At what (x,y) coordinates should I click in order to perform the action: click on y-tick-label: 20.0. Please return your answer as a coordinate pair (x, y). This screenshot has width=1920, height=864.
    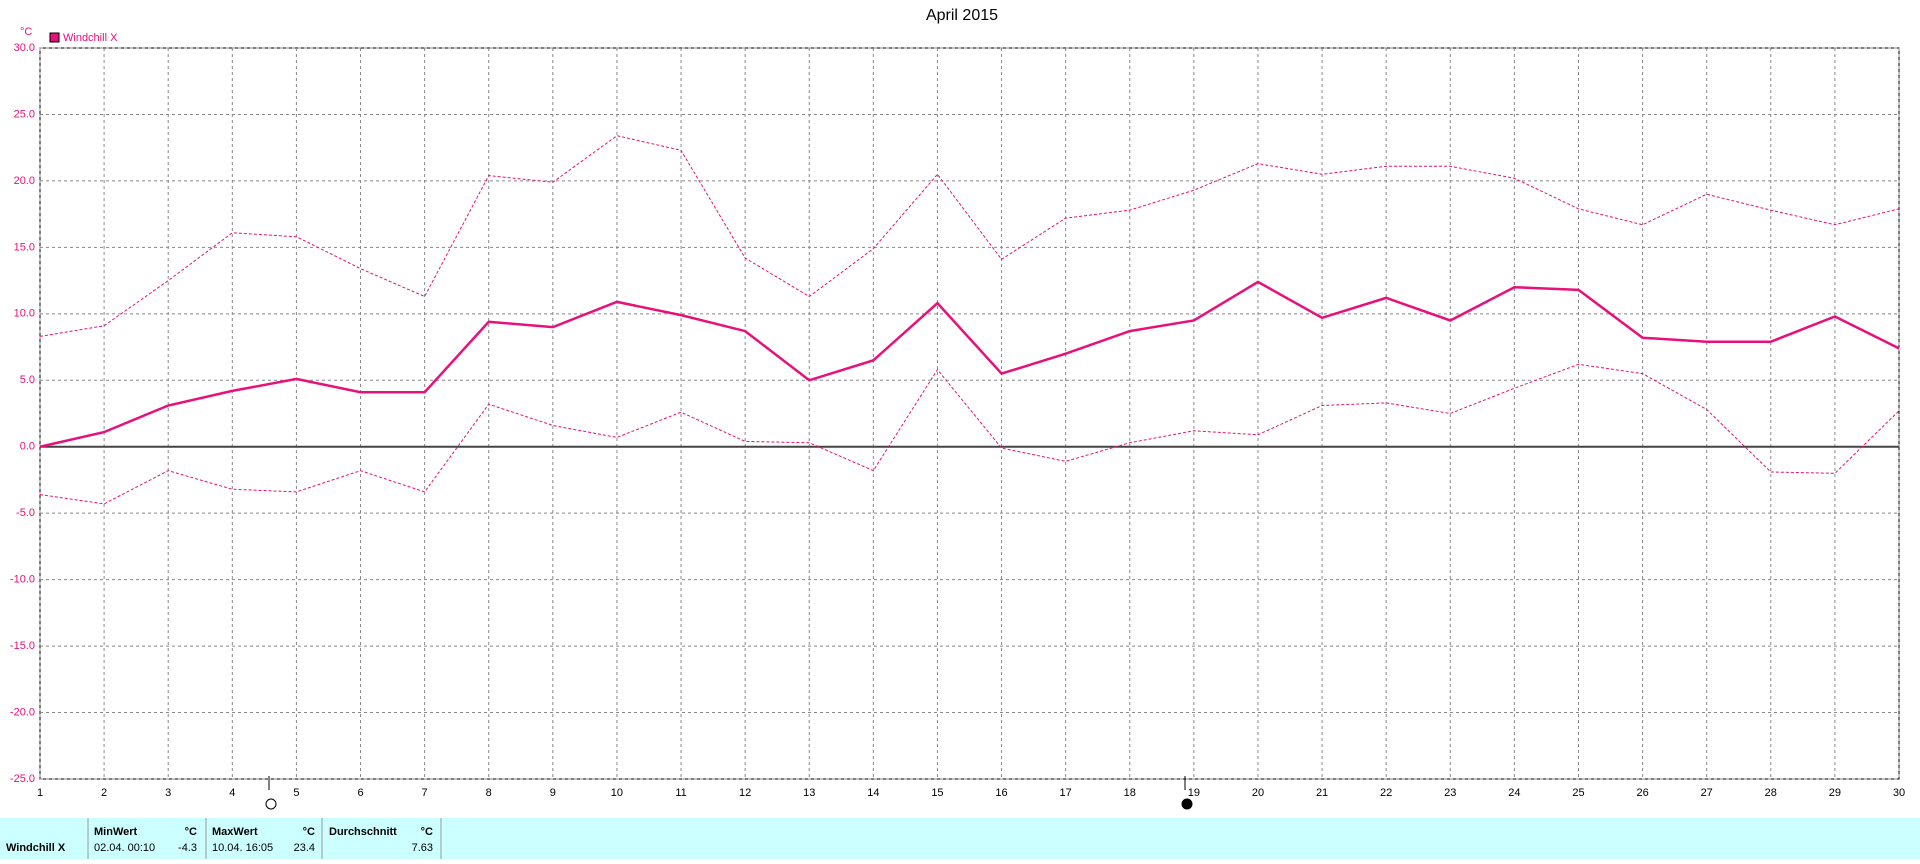
    Looking at the image, I should click on (24, 181).